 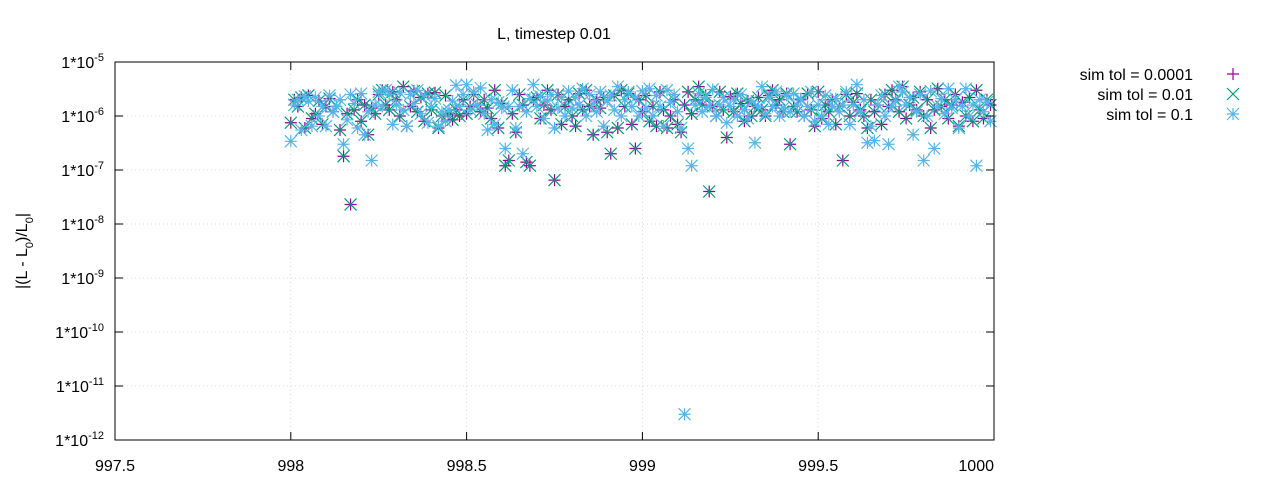 What do you see at coordinates (82, 62) in the screenshot?
I see `y-tick-label: 1*10-5` at bounding box center [82, 62].